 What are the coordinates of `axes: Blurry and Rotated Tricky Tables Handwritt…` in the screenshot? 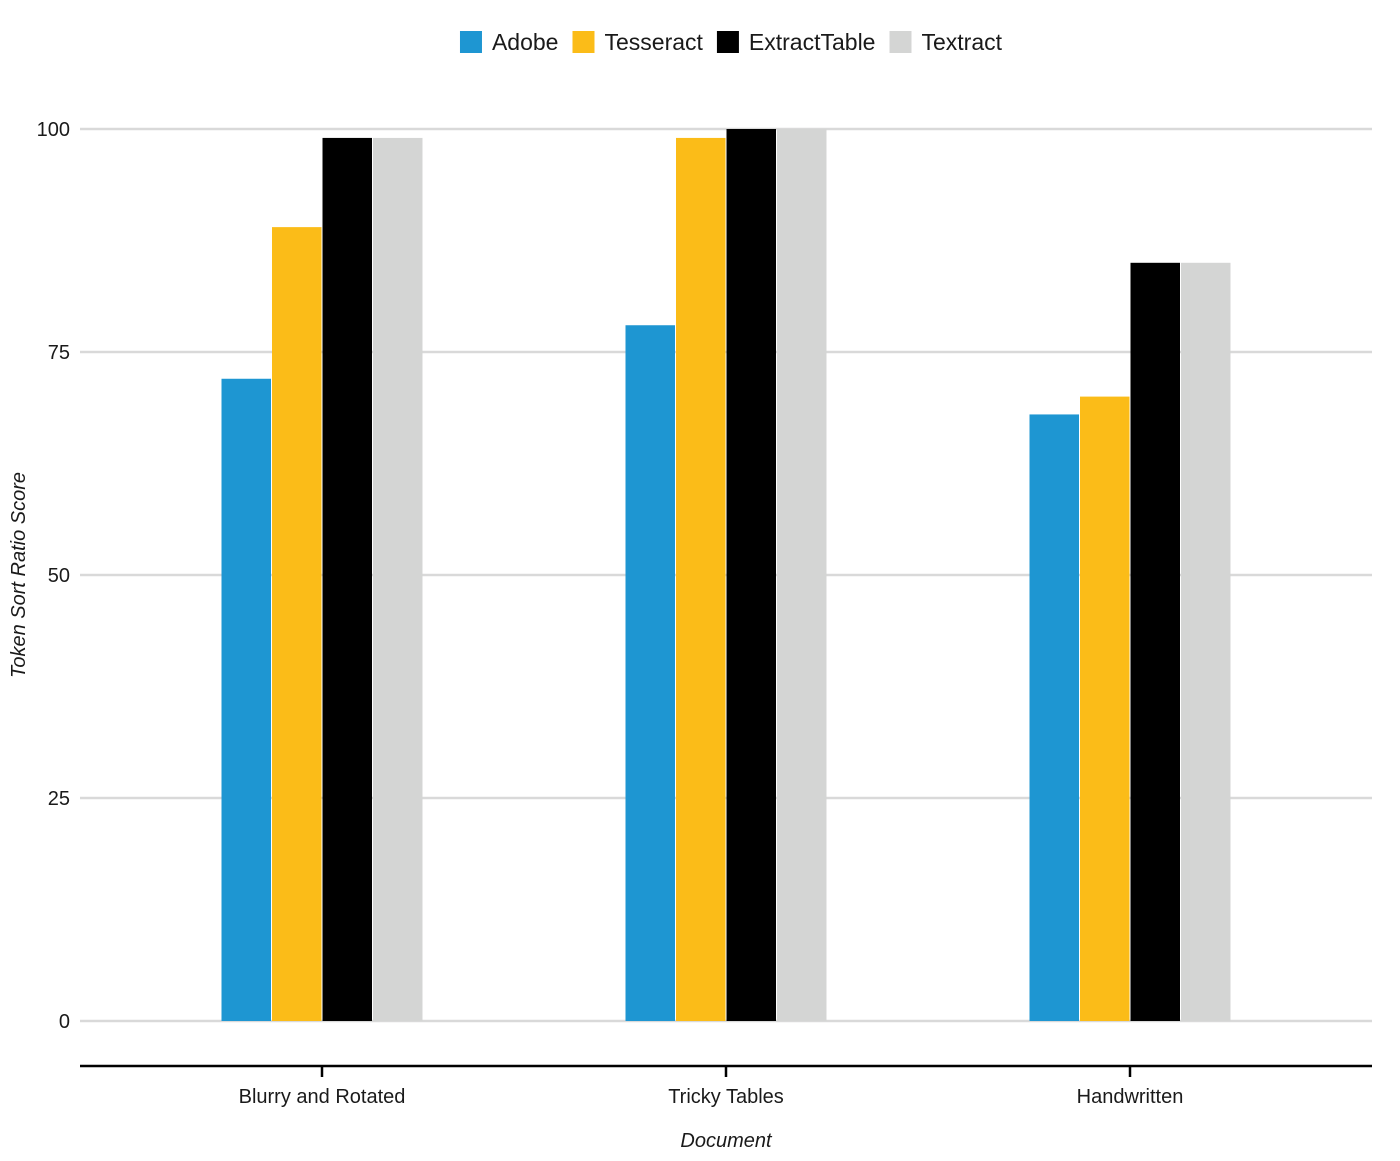 It's located at (726, 1086).